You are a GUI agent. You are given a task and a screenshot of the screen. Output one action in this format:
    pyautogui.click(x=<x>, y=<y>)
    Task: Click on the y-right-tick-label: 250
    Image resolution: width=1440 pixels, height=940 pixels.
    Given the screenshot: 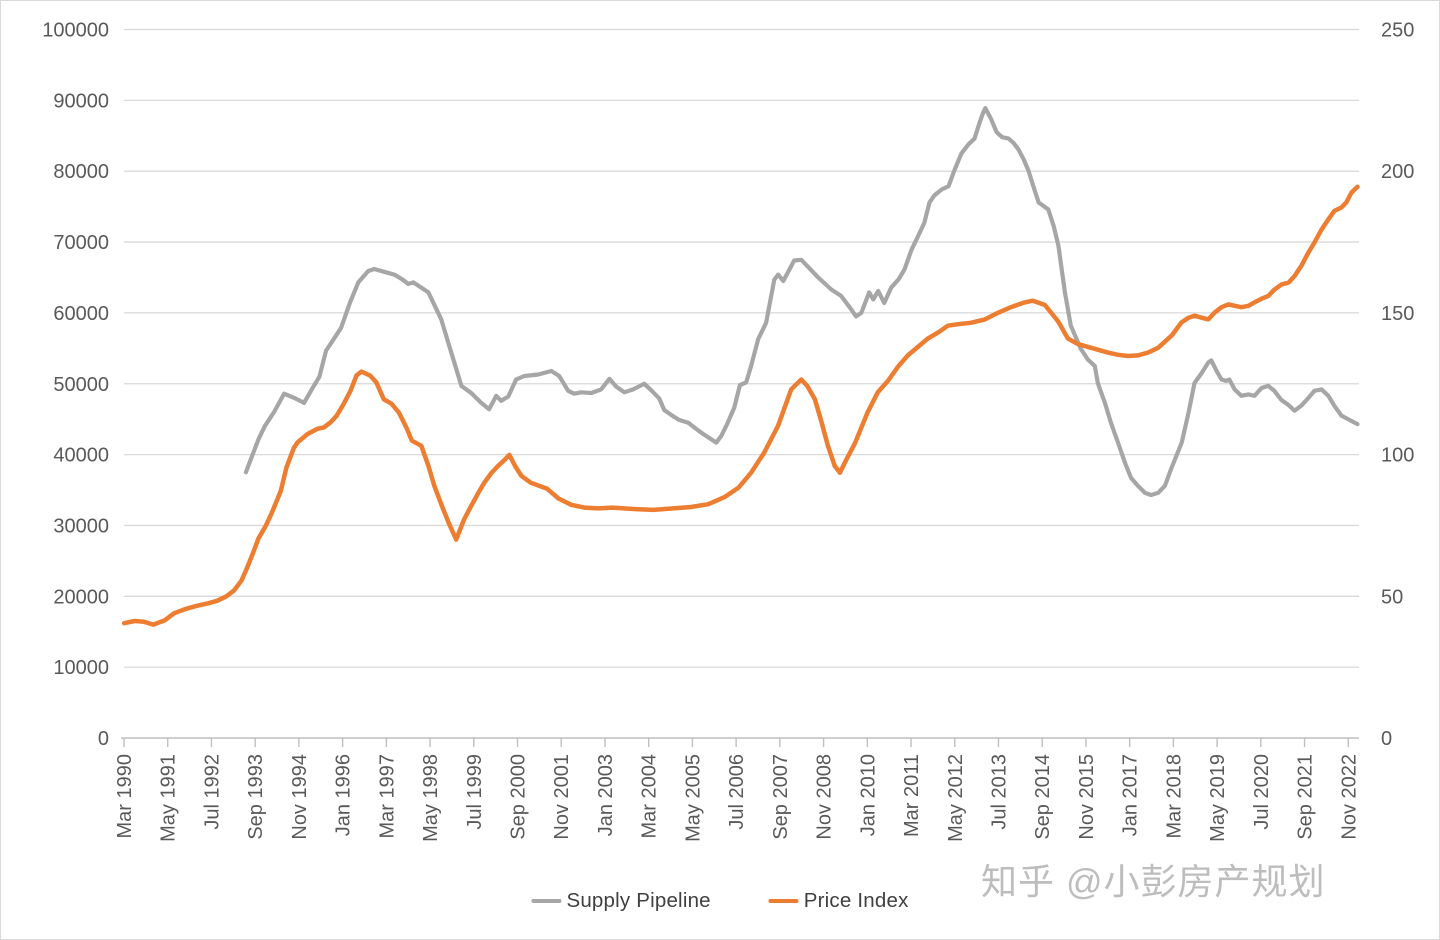 What is the action you would take?
    pyautogui.click(x=1397, y=31)
    